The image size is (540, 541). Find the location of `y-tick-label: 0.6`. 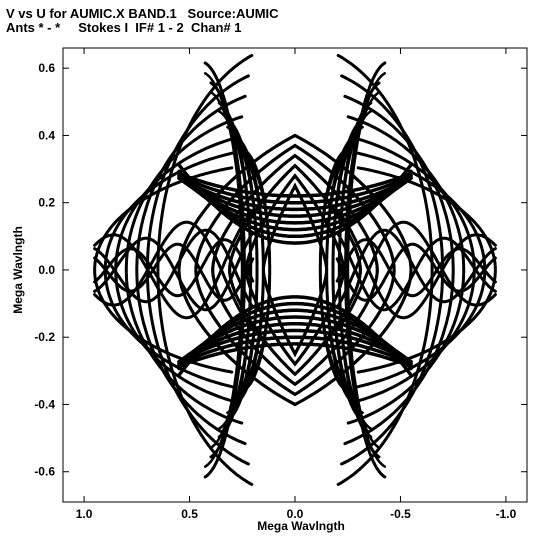

y-tick-label: 0.6 is located at coordinates (46, 68).